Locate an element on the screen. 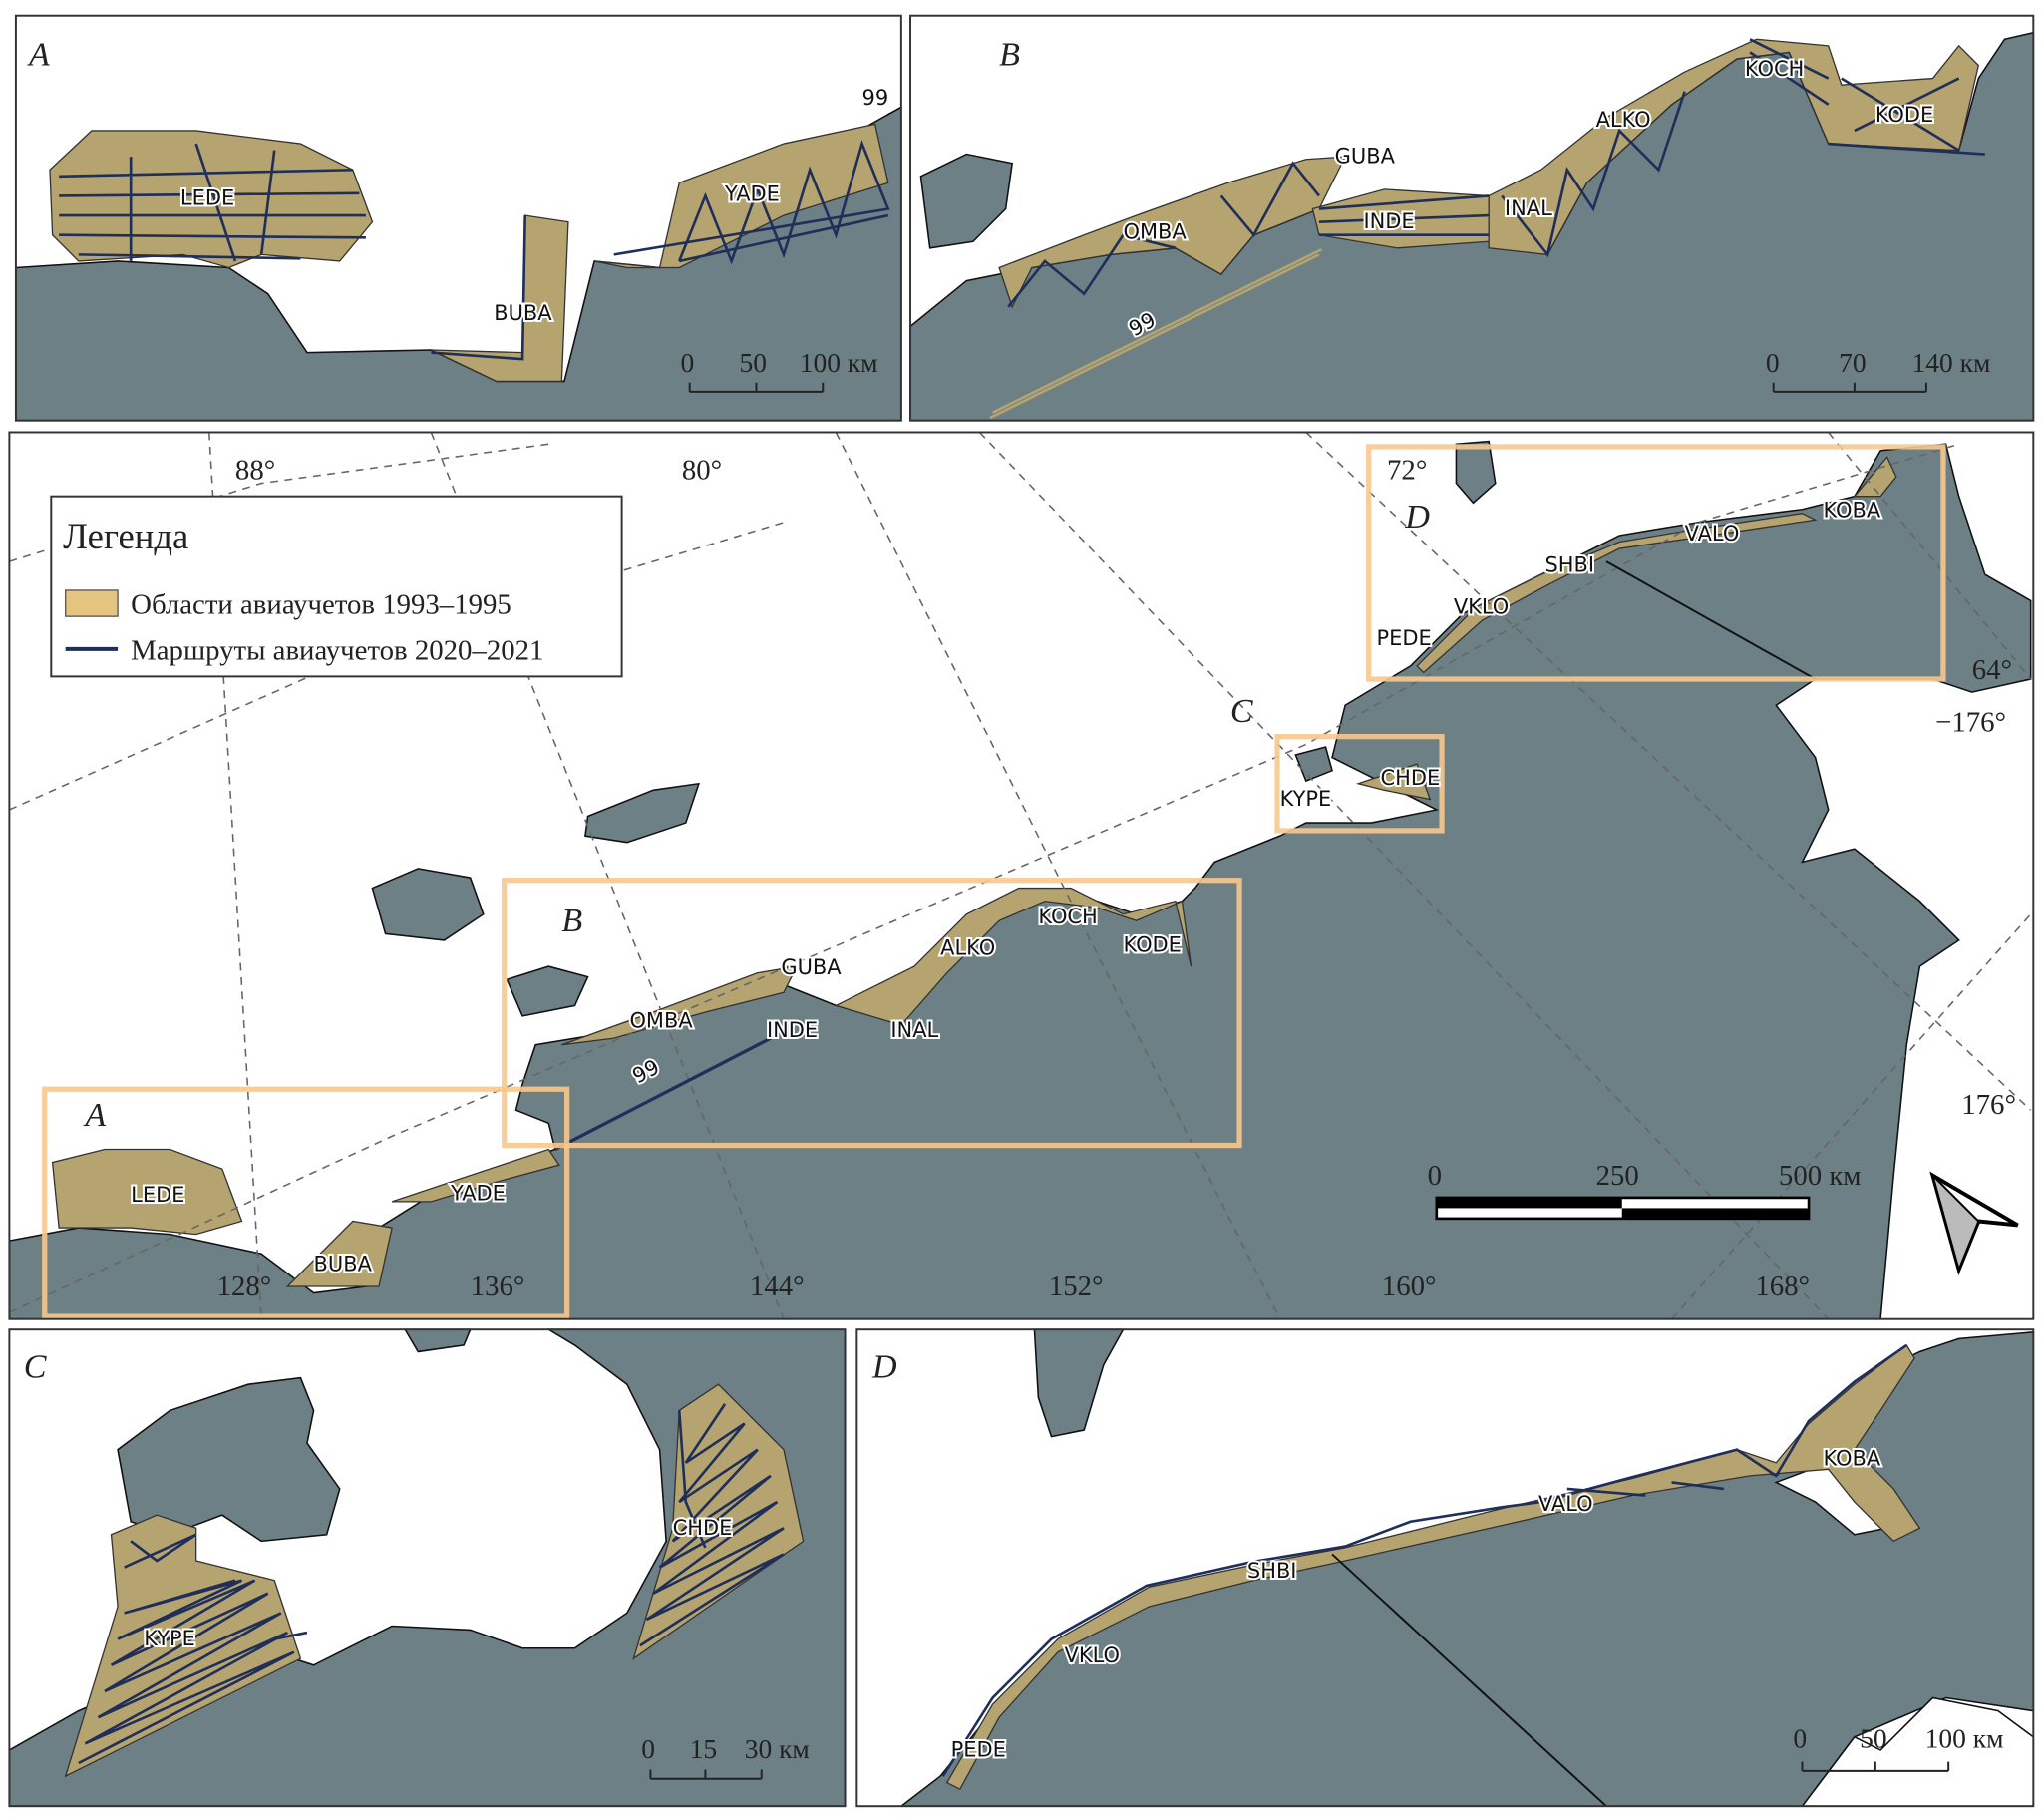 The width and height of the screenshot is (2044, 1818). inset-box-b is located at coordinates (872, 1013).